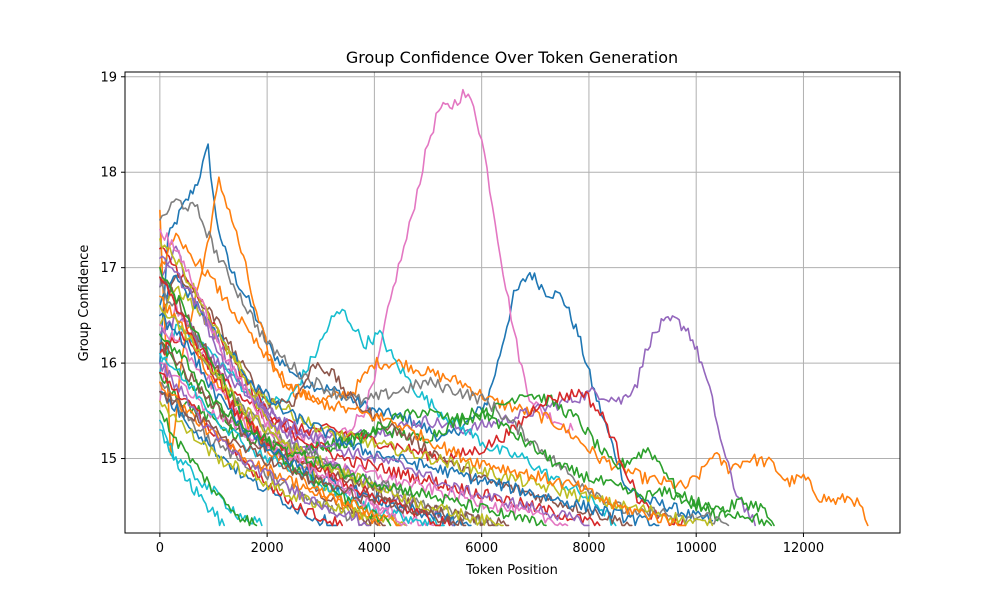 The width and height of the screenshot is (1000, 600). Describe the element at coordinates (108, 364) in the screenshot. I see `y-tick-label: 16` at that location.